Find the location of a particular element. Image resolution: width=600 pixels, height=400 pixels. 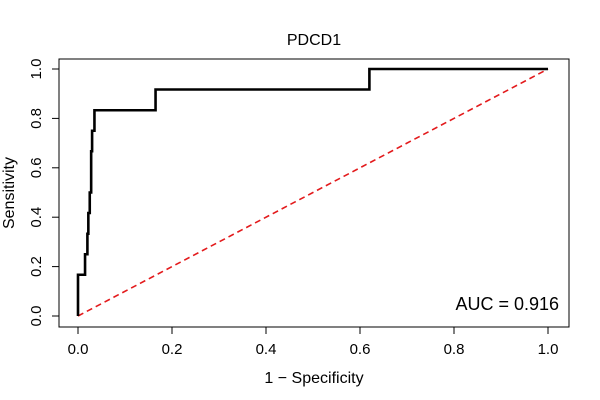

y-tick-label: 0.0 is located at coordinates (36, 316).